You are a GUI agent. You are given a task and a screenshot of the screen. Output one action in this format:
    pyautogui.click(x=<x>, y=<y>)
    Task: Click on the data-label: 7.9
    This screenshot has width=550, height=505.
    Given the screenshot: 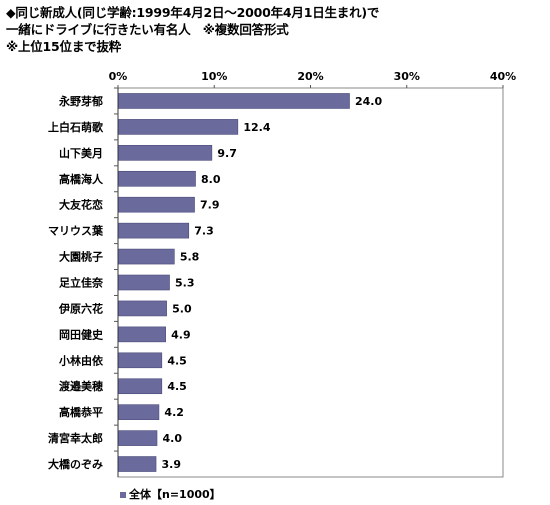 What is the action you would take?
    pyautogui.click(x=210, y=205)
    